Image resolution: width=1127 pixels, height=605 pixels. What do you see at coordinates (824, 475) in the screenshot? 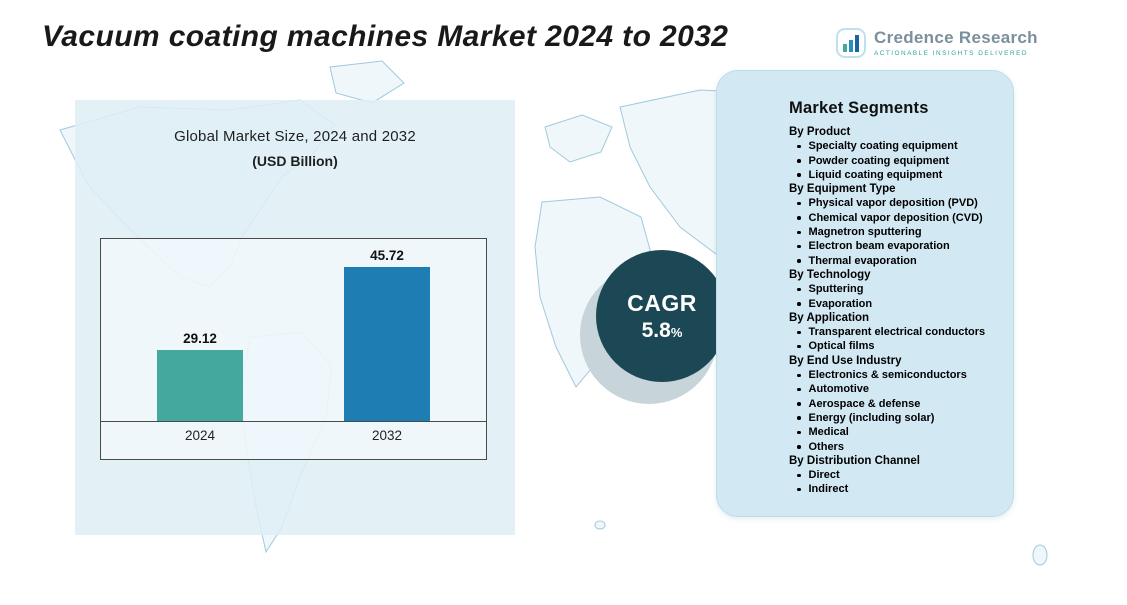
I see `segment-item-label: Direct` at bounding box center [824, 475].